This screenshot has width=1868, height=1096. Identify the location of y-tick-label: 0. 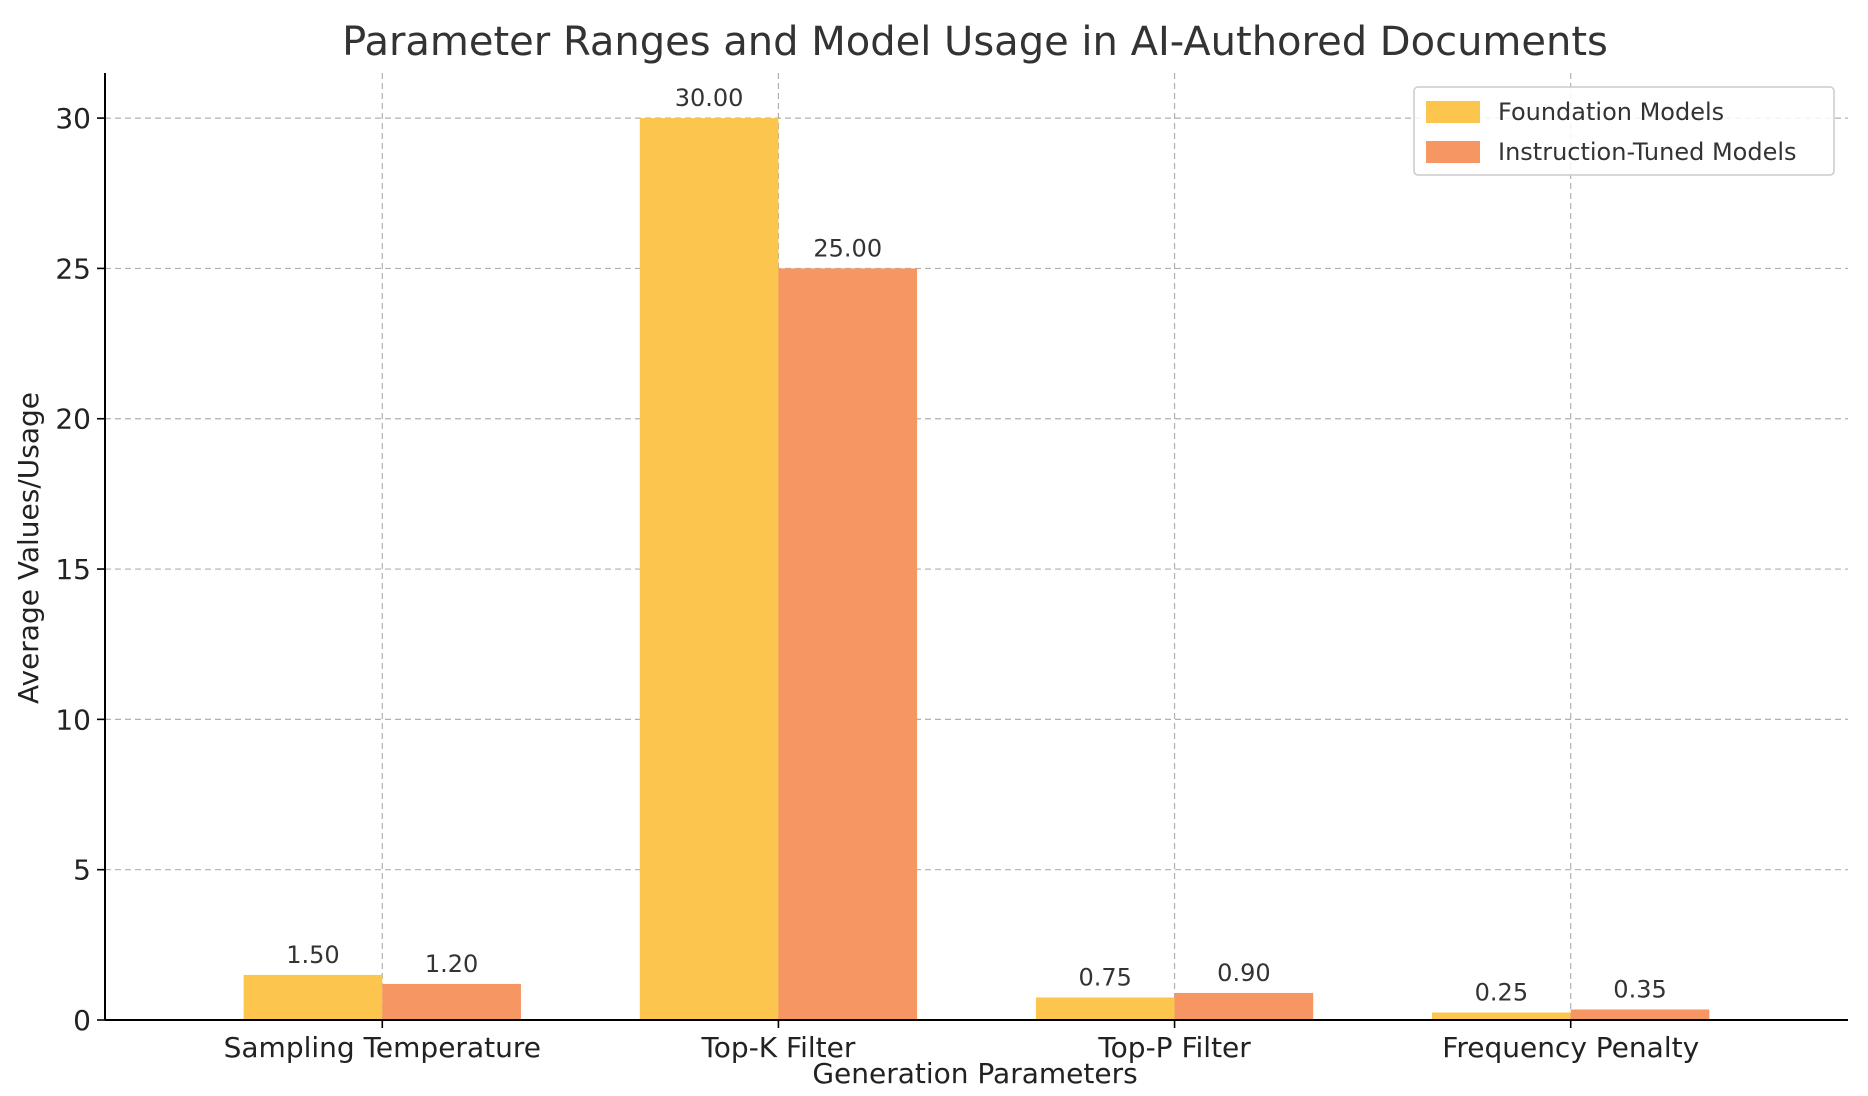
(82, 1020).